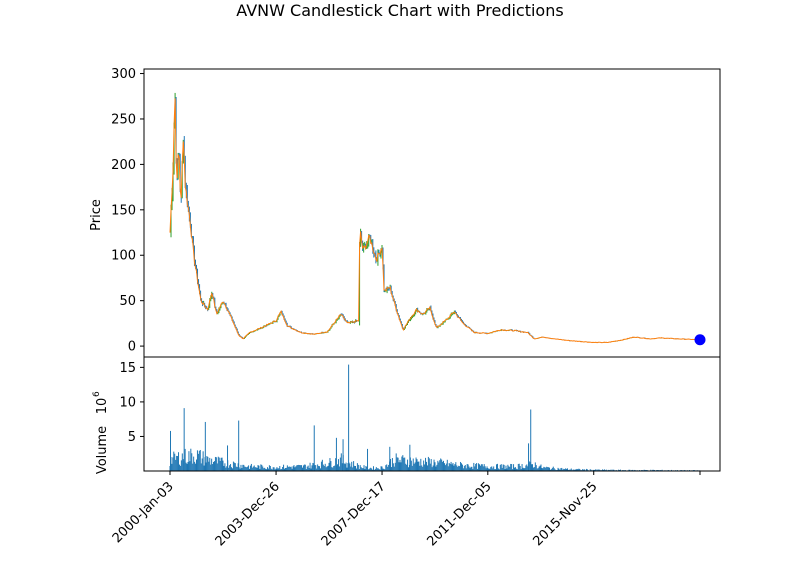 The image size is (800, 579). Describe the element at coordinates (123, 256) in the screenshot. I see `price-tick-label: 100` at that location.